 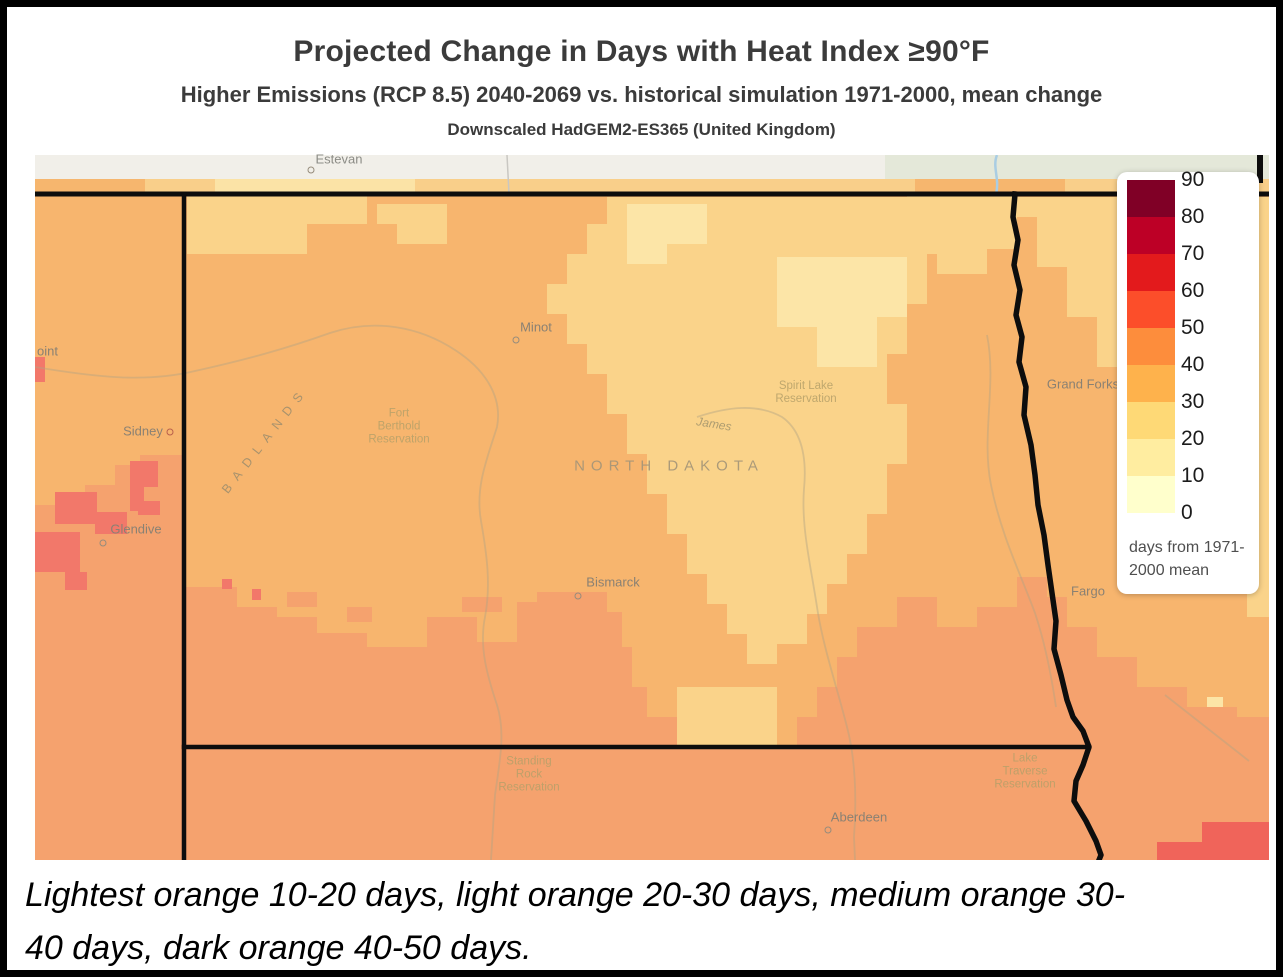 What do you see at coordinates (1169, 570) in the screenshot?
I see `legend-caption-line: 2000 mean` at bounding box center [1169, 570].